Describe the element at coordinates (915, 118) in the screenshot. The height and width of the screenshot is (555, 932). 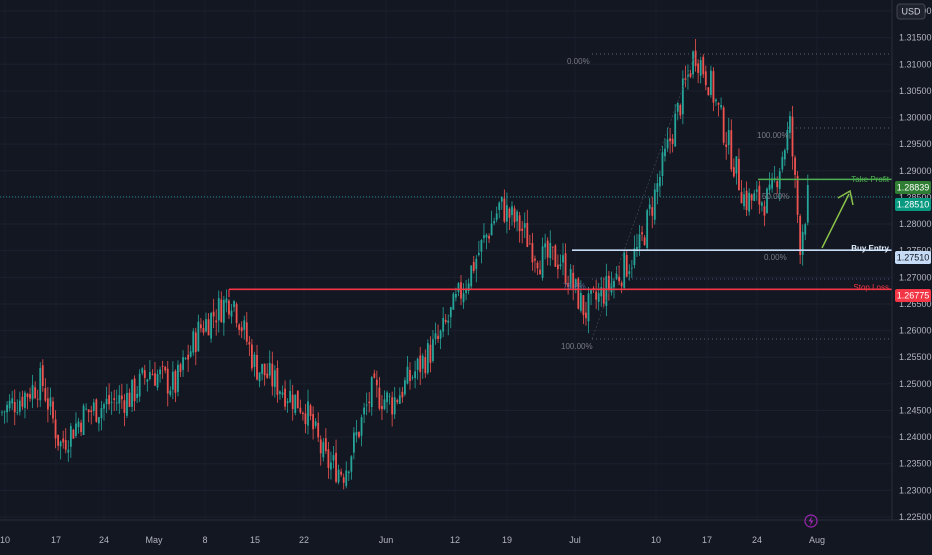
I see `price-tick: 1.30000` at that location.